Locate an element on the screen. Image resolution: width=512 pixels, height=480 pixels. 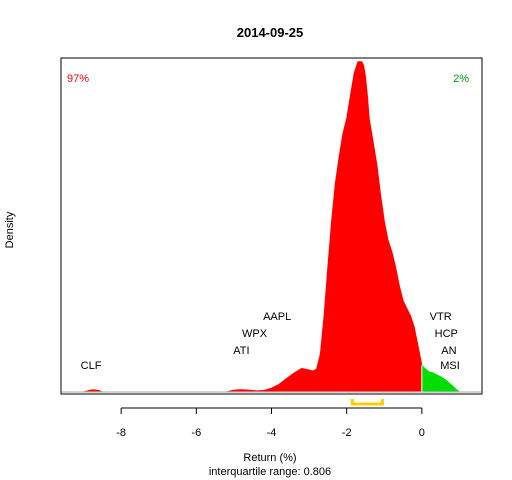
ticker-annotations: CLF ATI WPX AAPL VTR HCP AN MSI is located at coordinates (270, 341).